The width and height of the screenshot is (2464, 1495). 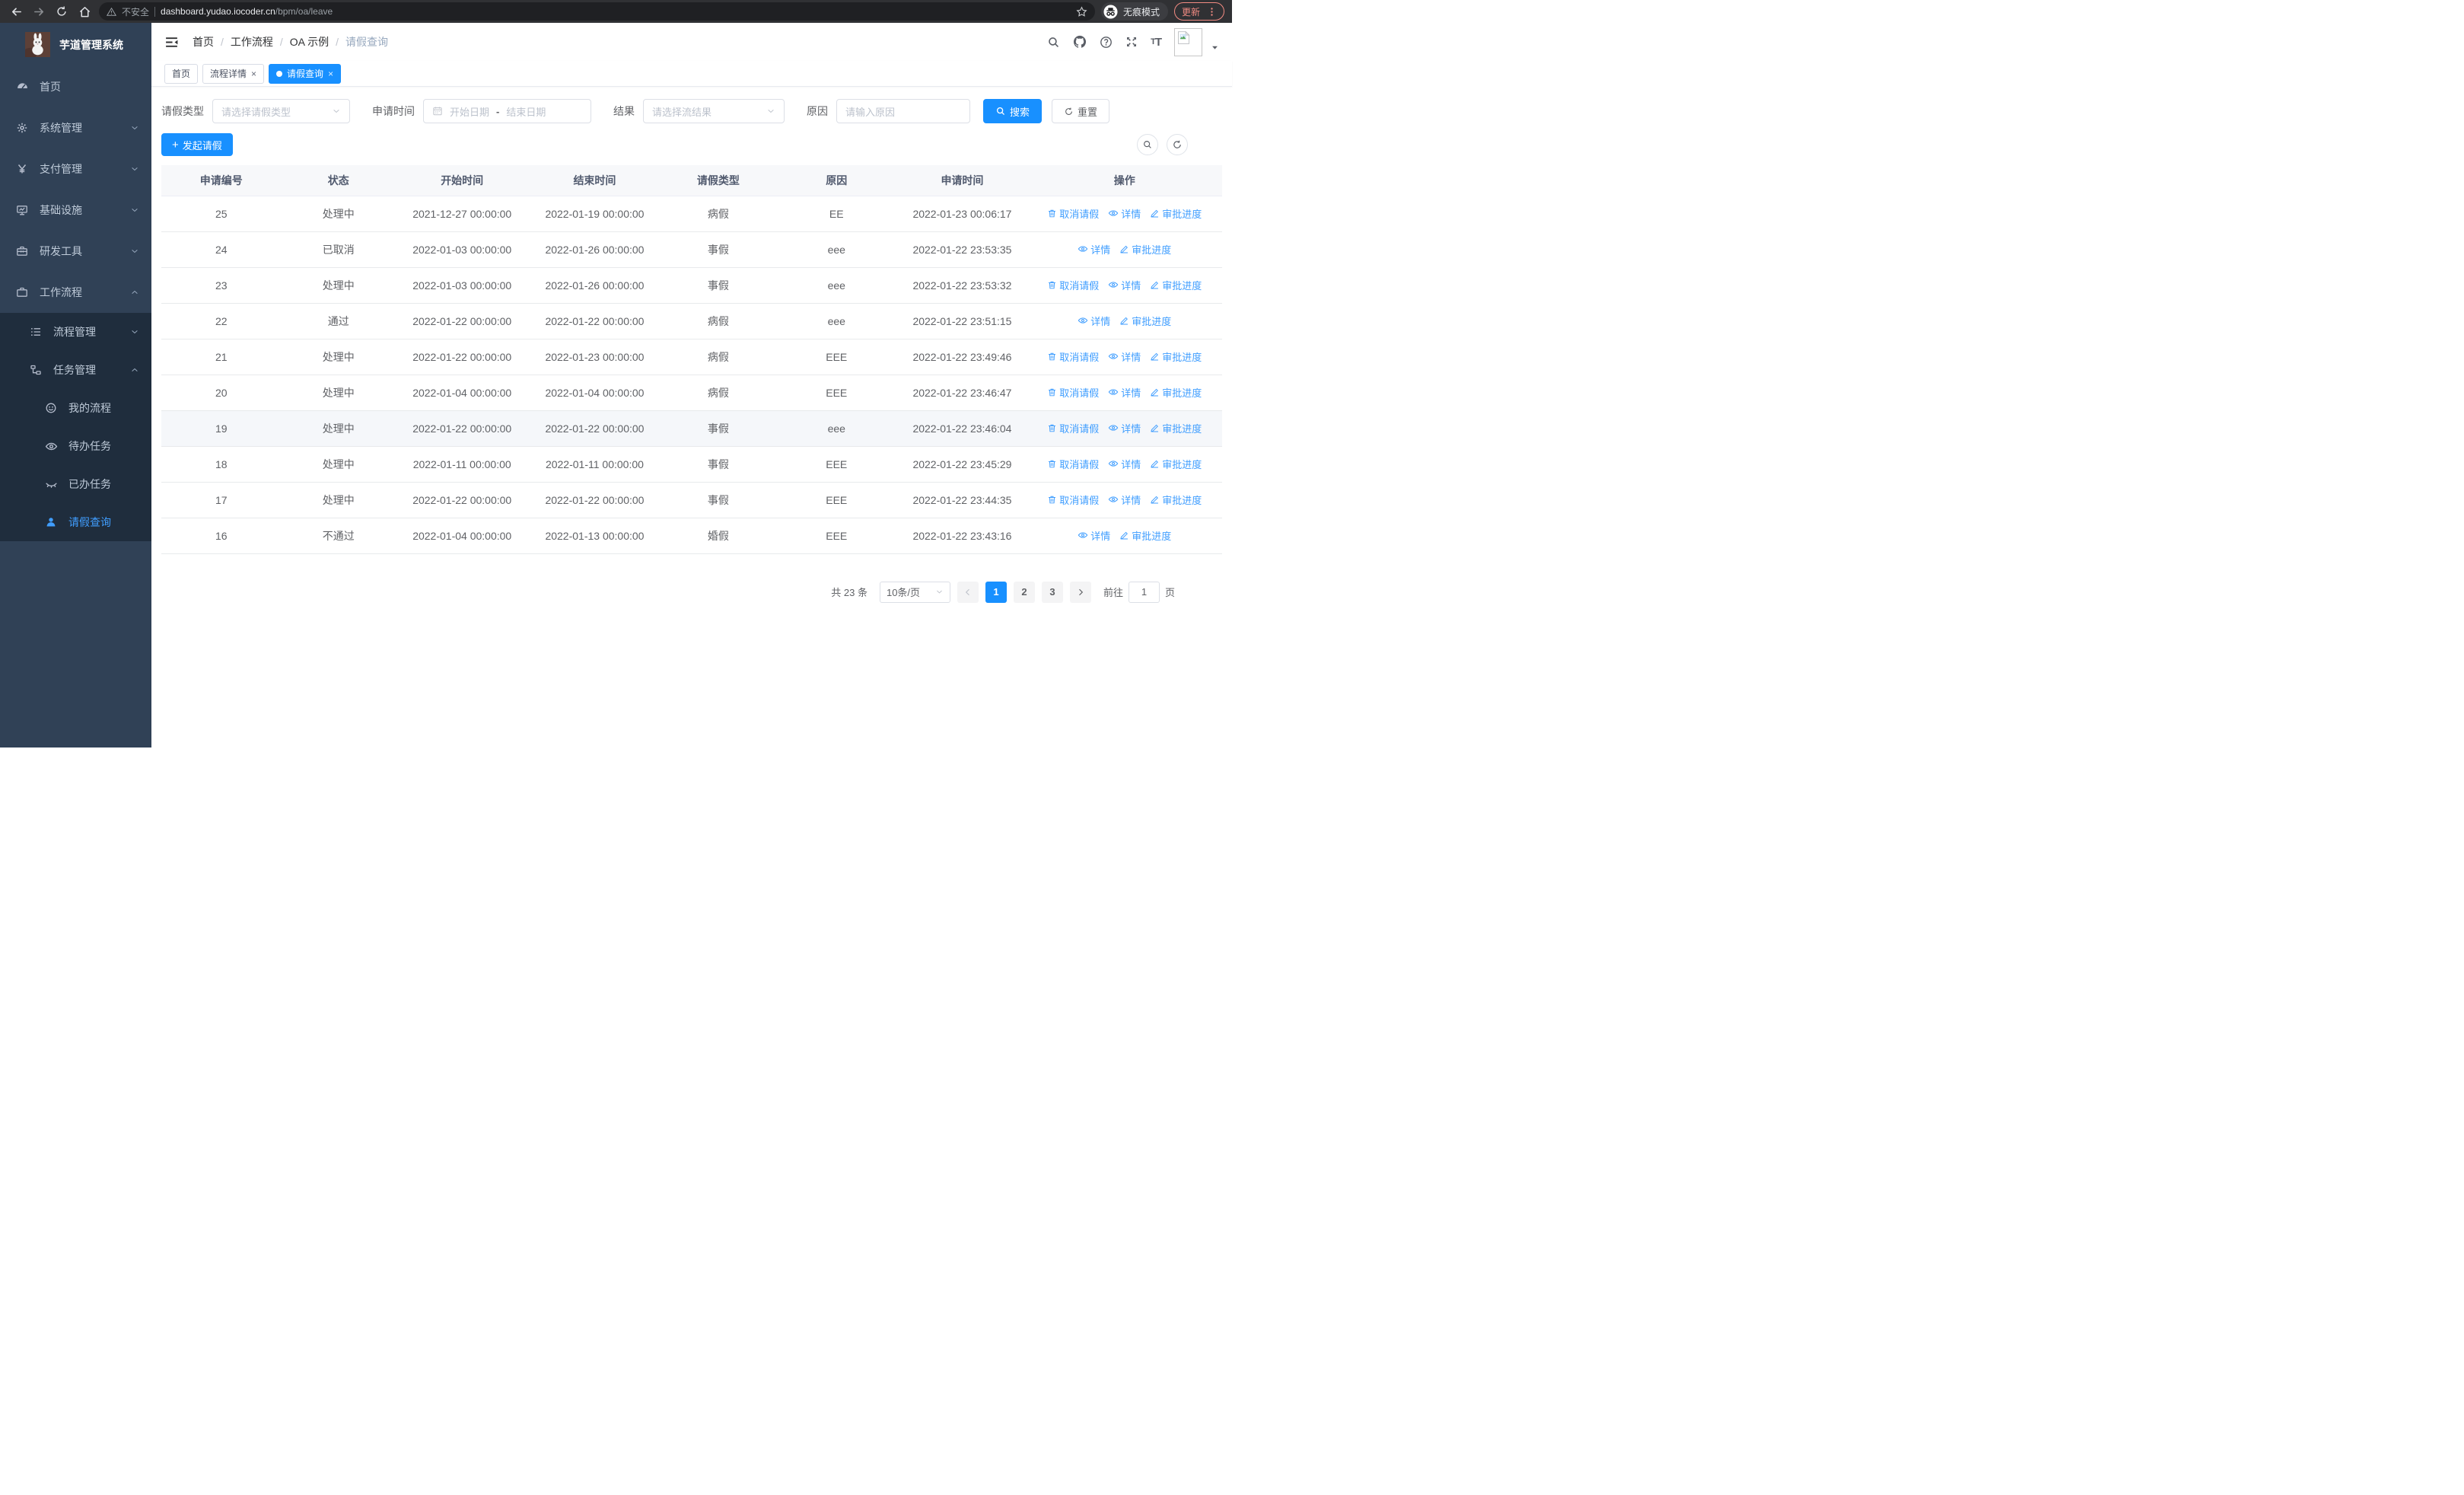 I want to click on sidebar-item-dev-tools: 研发工具, so click(x=75, y=251).